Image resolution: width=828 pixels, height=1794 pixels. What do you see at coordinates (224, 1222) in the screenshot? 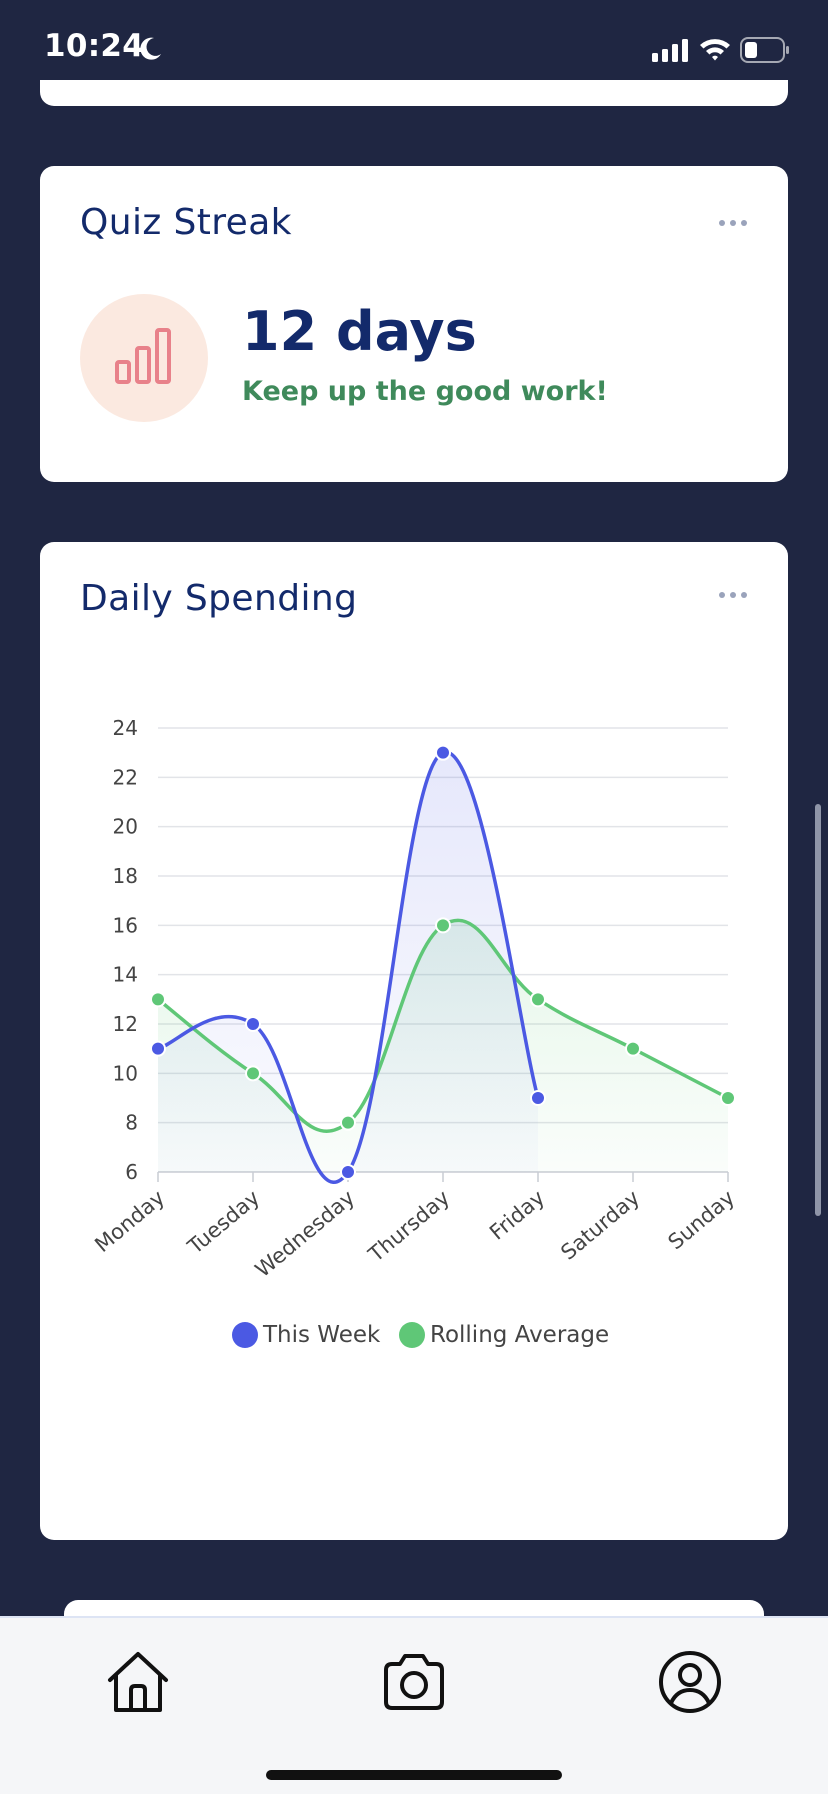
I see `x-tick-label: Tuesday` at bounding box center [224, 1222].